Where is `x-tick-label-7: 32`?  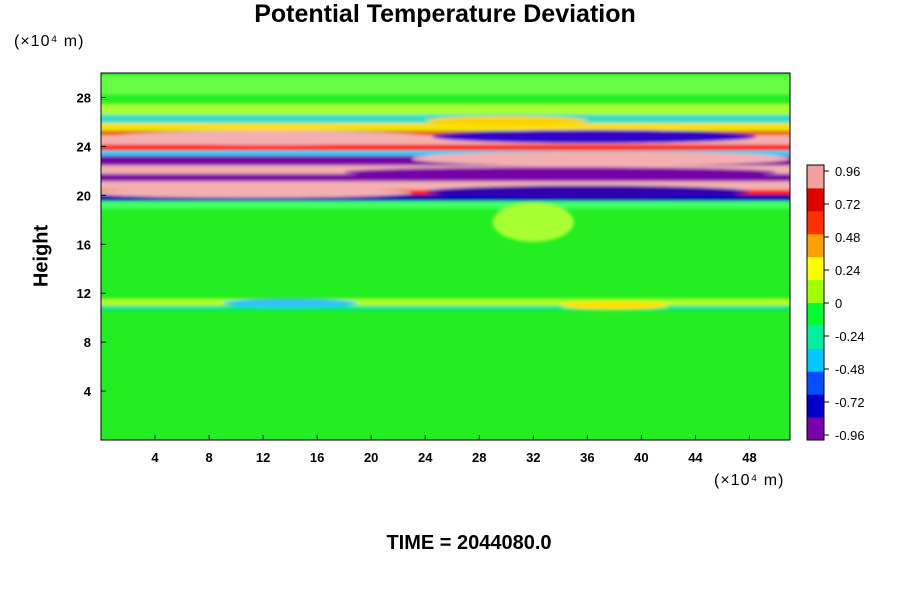
x-tick-label-7: 32 is located at coordinates (533, 457).